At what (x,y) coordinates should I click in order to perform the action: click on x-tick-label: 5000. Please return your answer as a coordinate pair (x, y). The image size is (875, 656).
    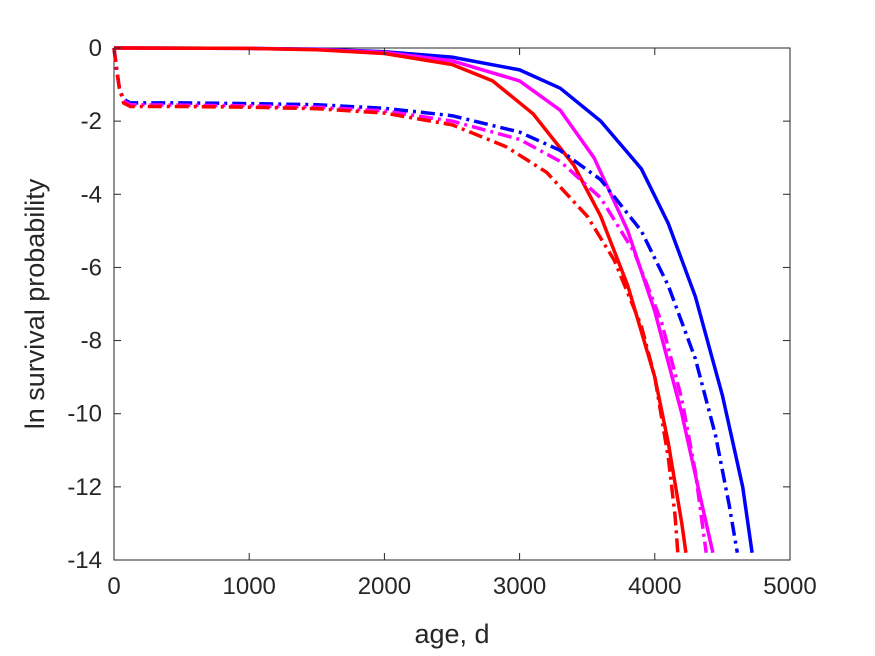
    Looking at the image, I should click on (789, 586).